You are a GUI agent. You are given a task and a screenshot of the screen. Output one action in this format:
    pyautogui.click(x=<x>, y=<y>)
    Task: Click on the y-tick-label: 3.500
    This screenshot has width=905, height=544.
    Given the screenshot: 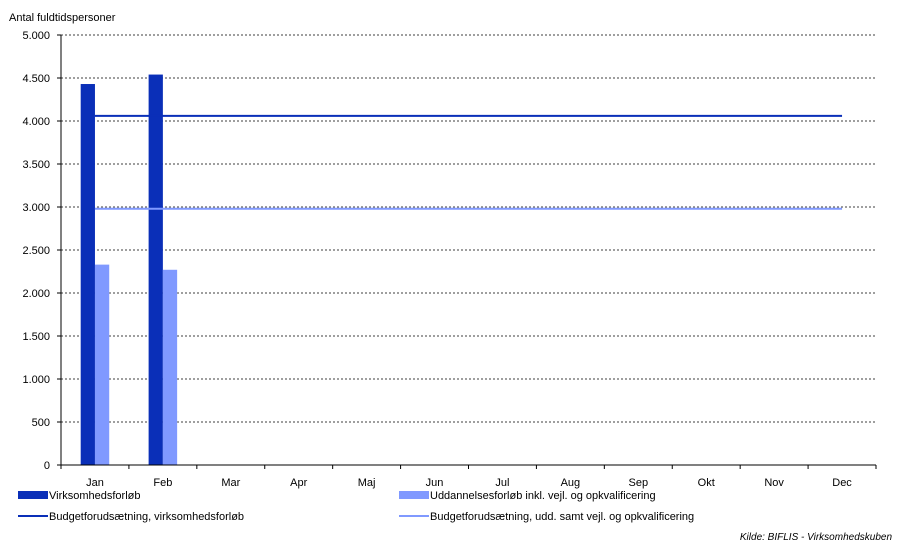 What is the action you would take?
    pyautogui.click(x=36, y=165)
    